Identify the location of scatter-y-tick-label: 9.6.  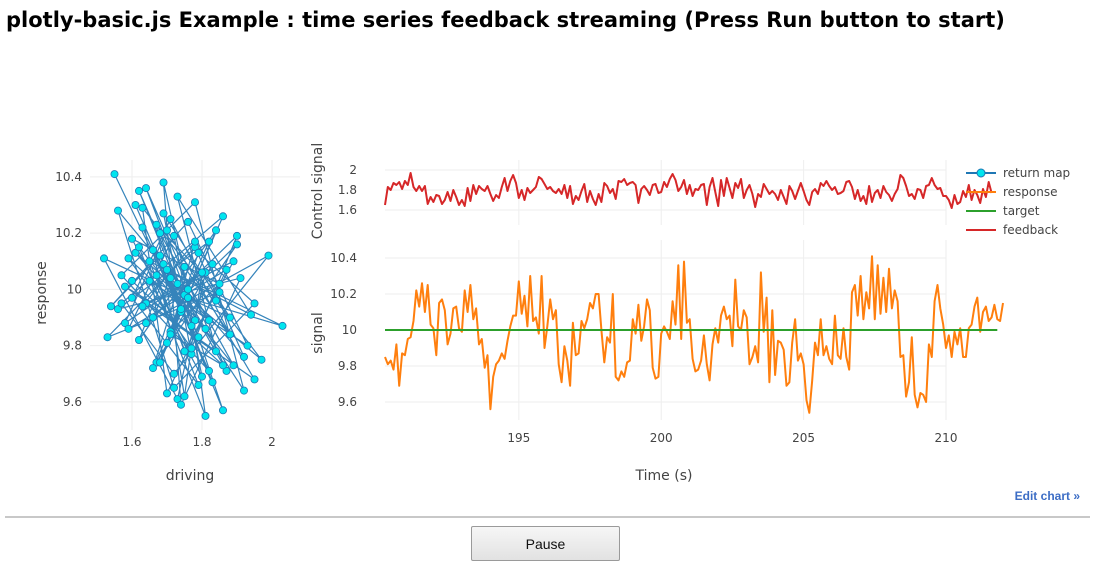
(72, 402).